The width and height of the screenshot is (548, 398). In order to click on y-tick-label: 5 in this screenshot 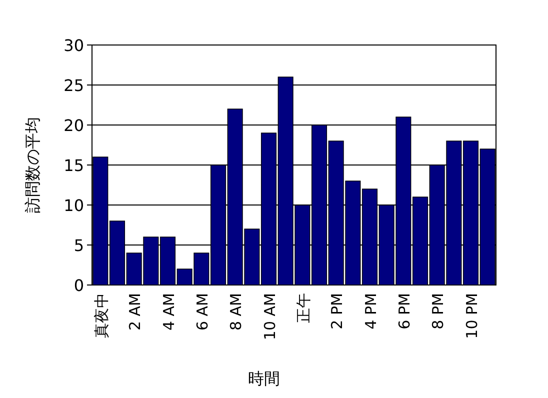, I will do `click(79, 245)`.